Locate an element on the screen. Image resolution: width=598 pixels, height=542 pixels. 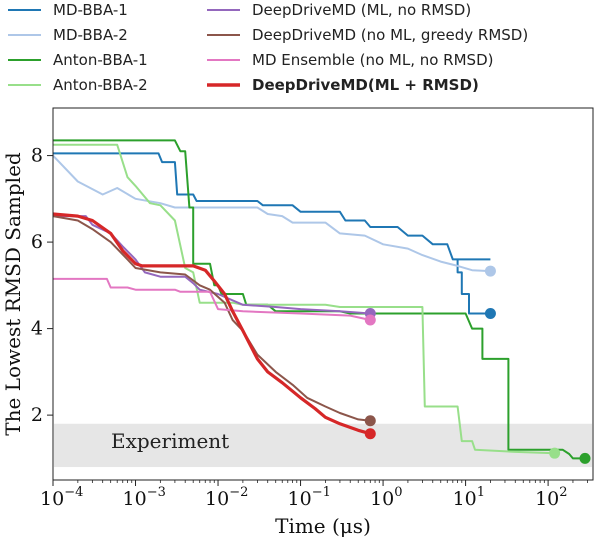
series-5-end-marker is located at coordinates (370, 421).